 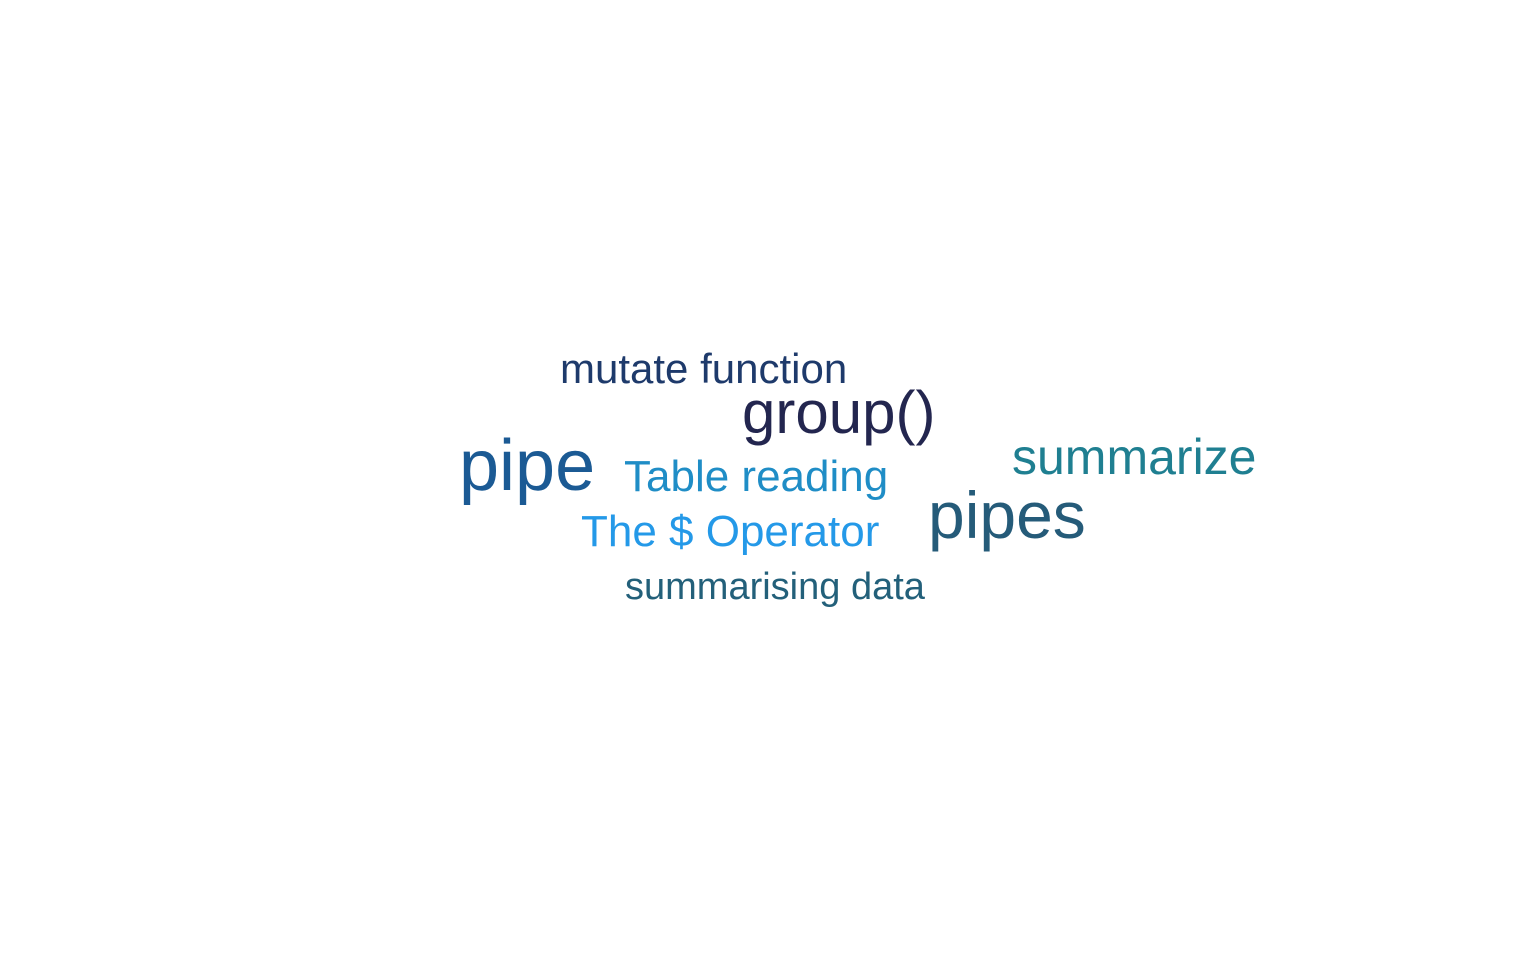 I want to click on word-pipe: pipe, so click(x=527, y=466).